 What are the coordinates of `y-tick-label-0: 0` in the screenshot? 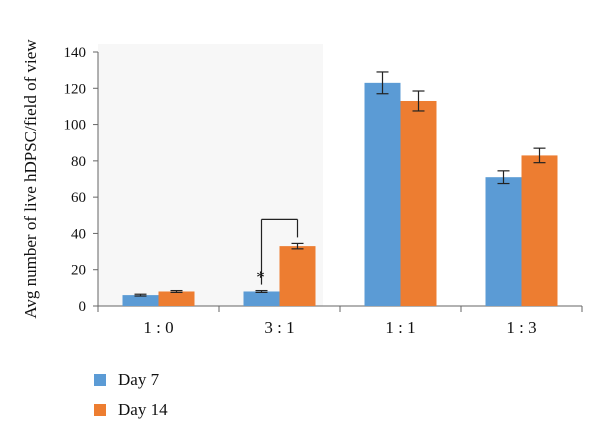 It's located at (83, 307).